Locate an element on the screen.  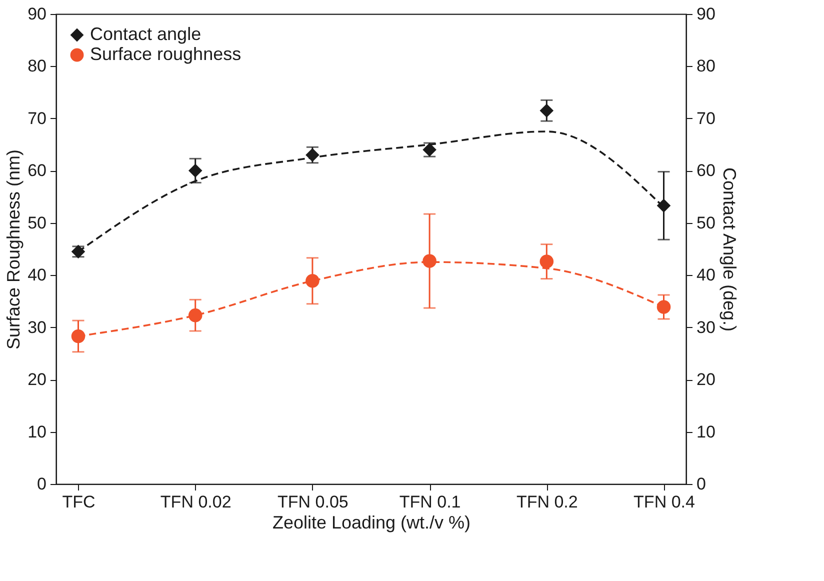
y-tick-label: 20 is located at coordinates (37, 380).